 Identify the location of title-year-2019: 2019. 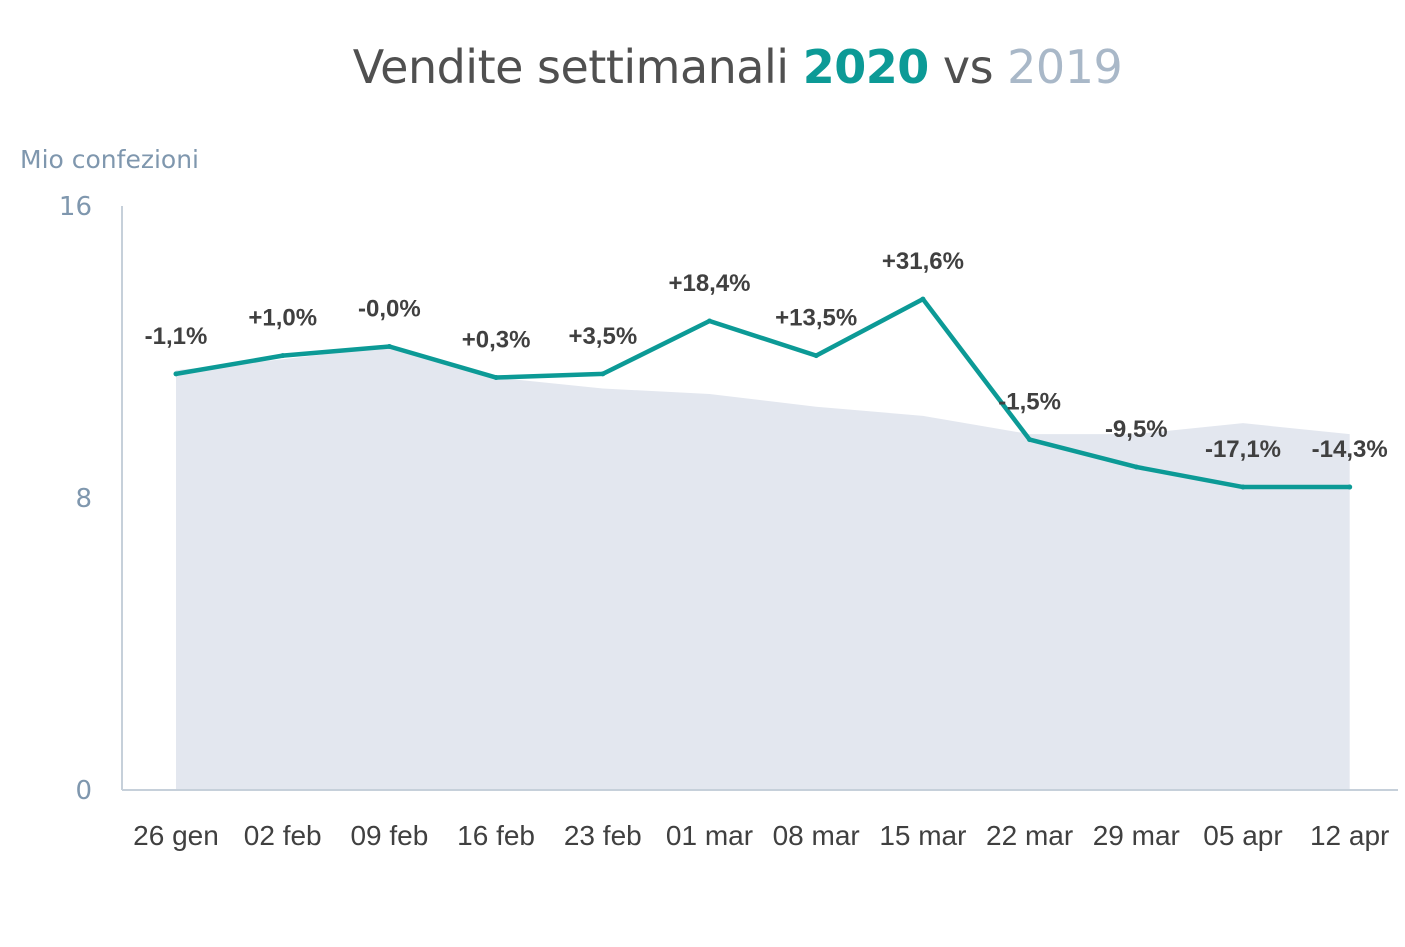
(1065, 67).